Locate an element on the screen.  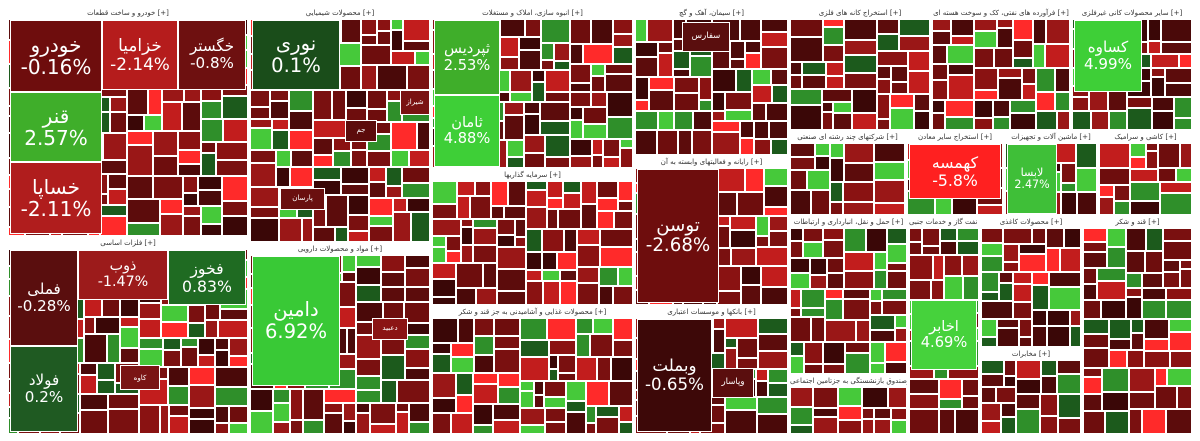
stock-tile: ثامان 4.88% is located at coordinates (467, 131).